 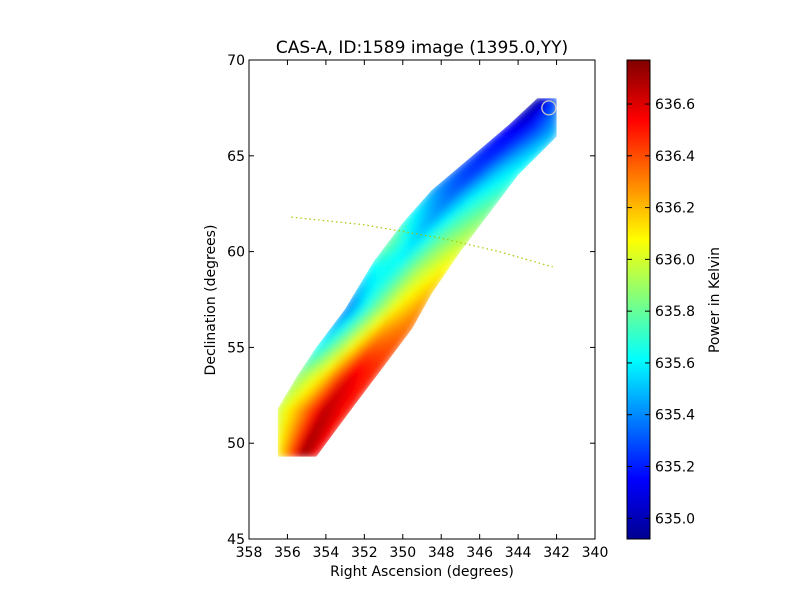 I want to click on y-axis-label: Declination (degrees), so click(x=211, y=300).